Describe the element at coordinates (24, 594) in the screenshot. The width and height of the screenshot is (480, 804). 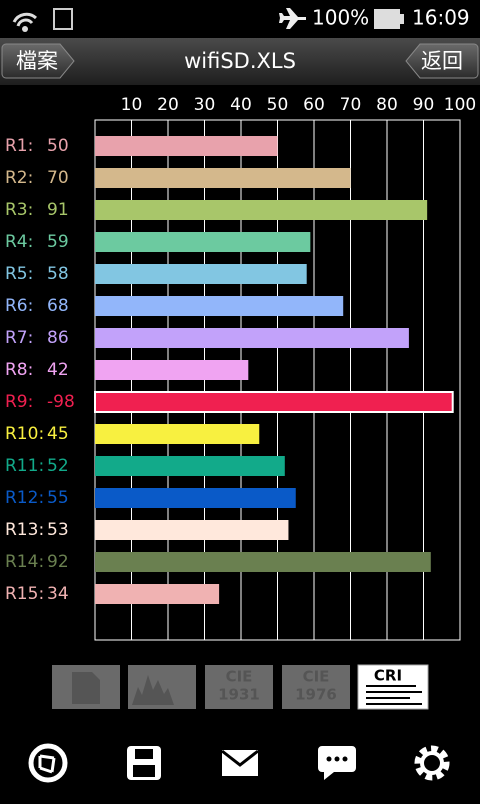
I see `category-label: R15:` at that location.